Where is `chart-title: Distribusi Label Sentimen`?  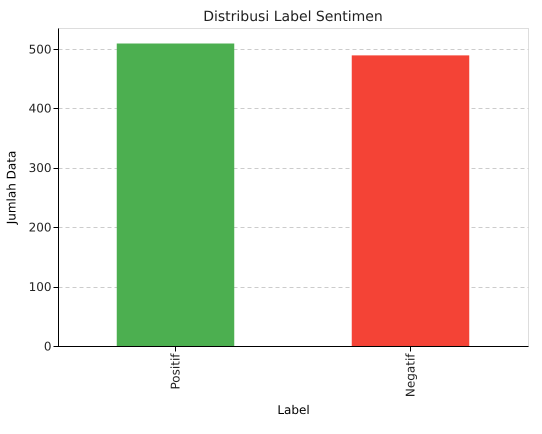 chart-title: Distribusi Label Sentimen is located at coordinates (293, 17).